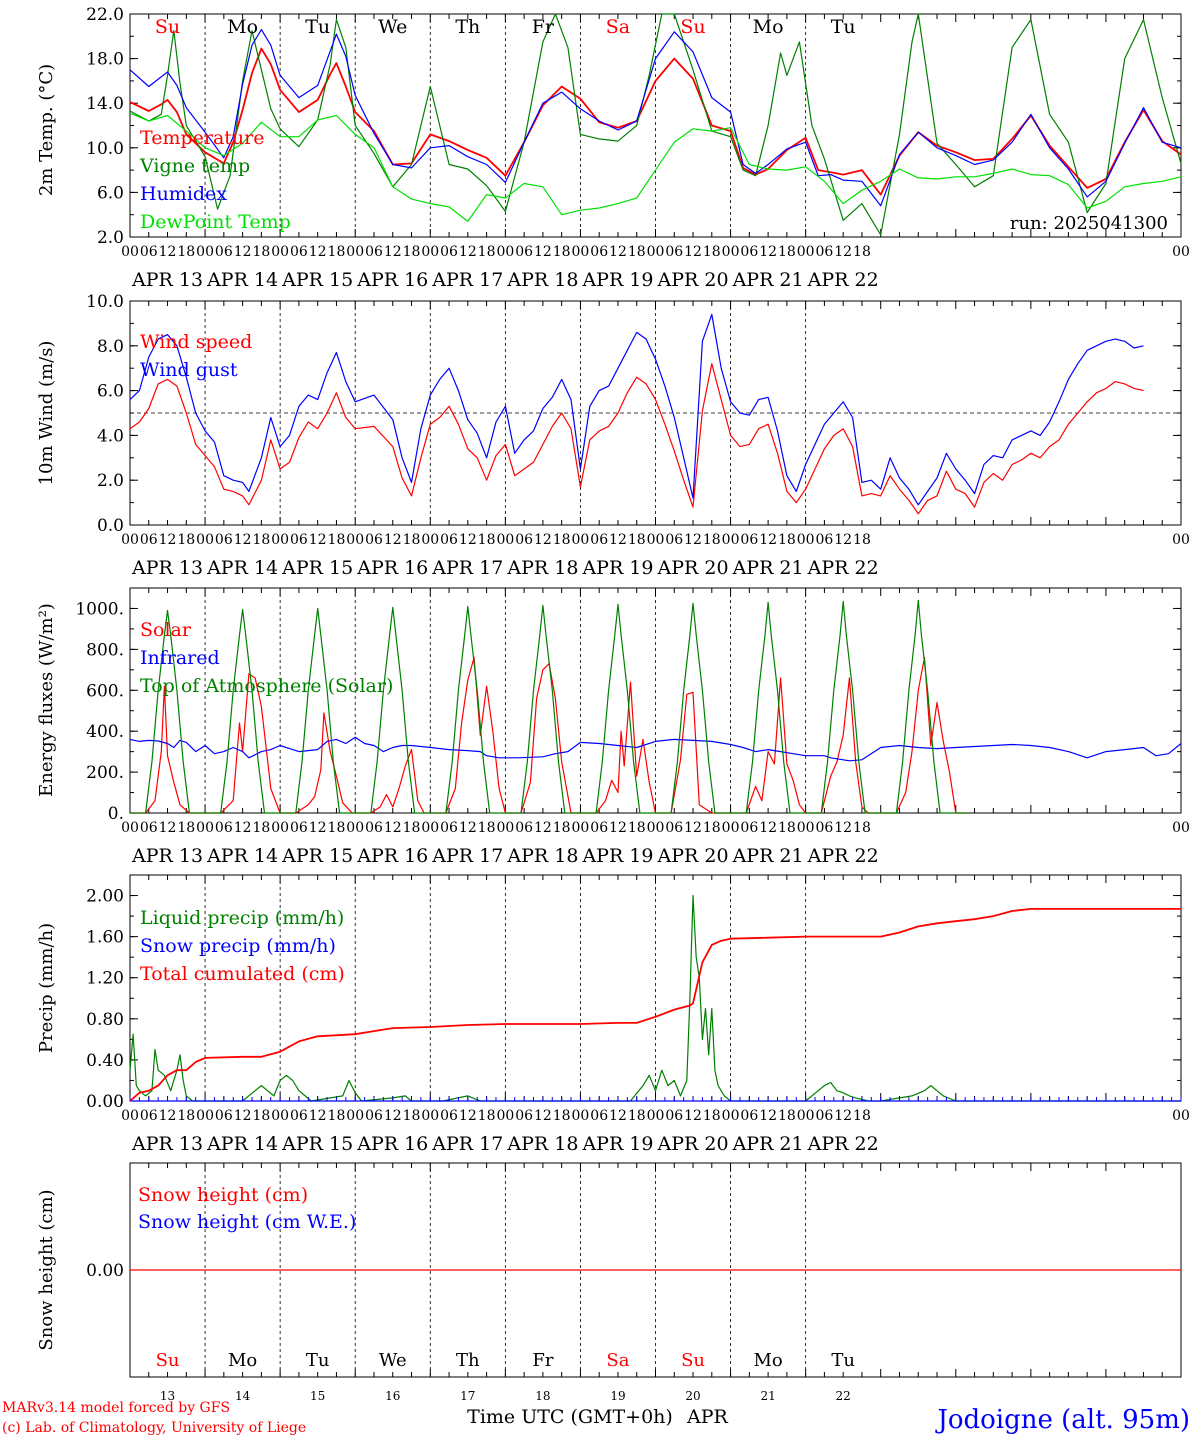  Describe the element at coordinates (105, 104) in the screenshot. I see `y-tick-label: 14.0` at that location.